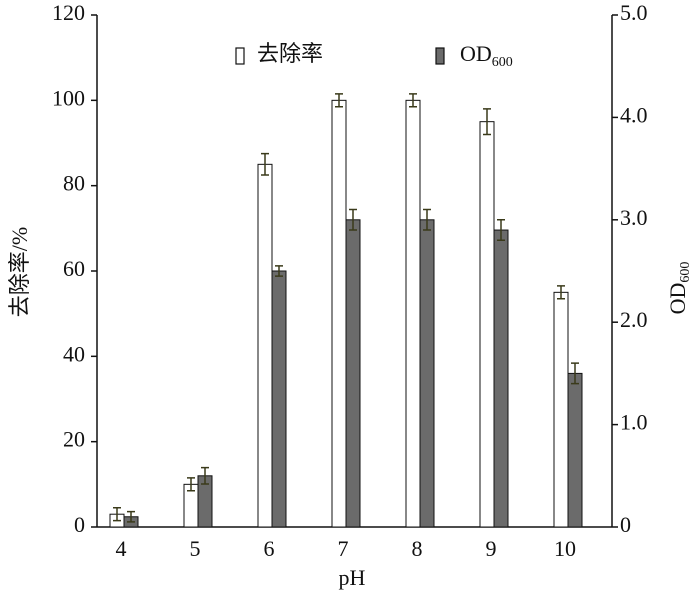 The height and width of the screenshot is (601, 700). Describe the element at coordinates (634, 422) in the screenshot. I see `y2-tick-label: 1.0` at that location.